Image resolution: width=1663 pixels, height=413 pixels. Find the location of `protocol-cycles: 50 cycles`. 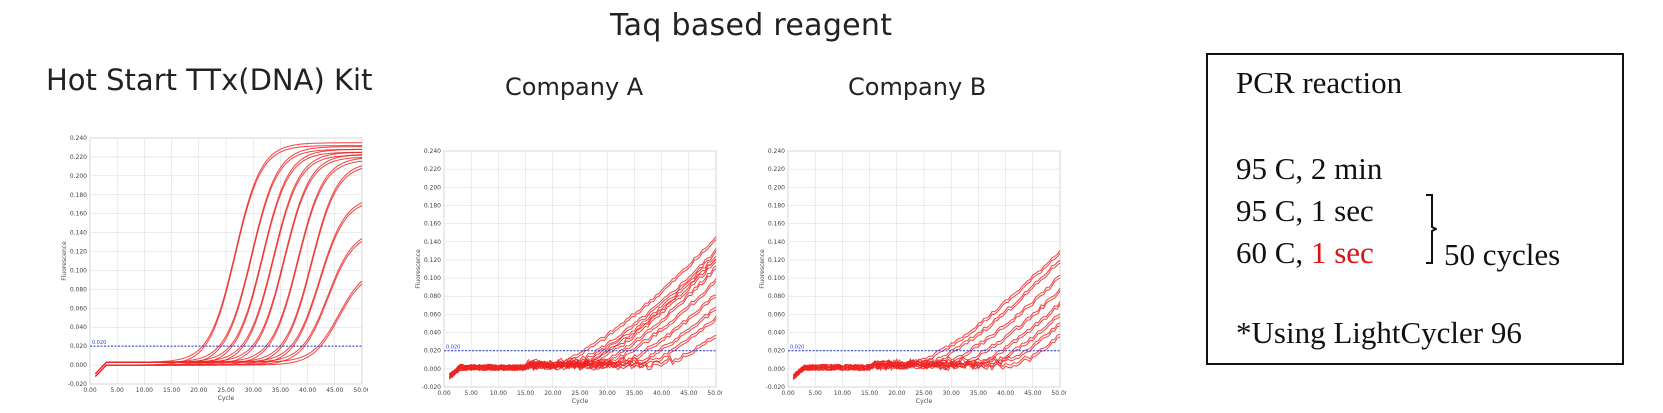

protocol-cycles: 50 cycles is located at coordinates (1502, 254).